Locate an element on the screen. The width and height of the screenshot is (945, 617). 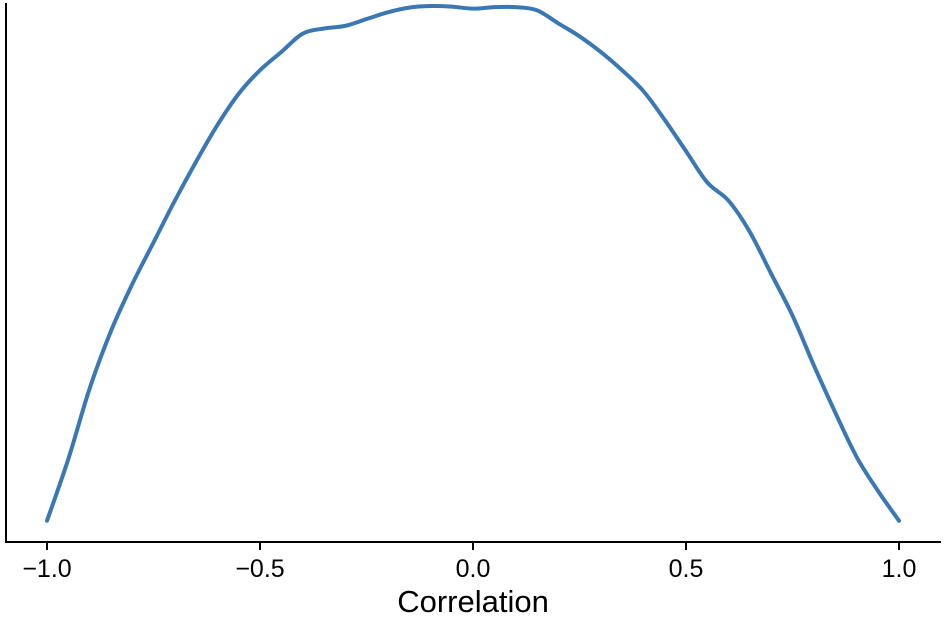
x-tick-label: 0.5 is located at coordinates (686, 569).